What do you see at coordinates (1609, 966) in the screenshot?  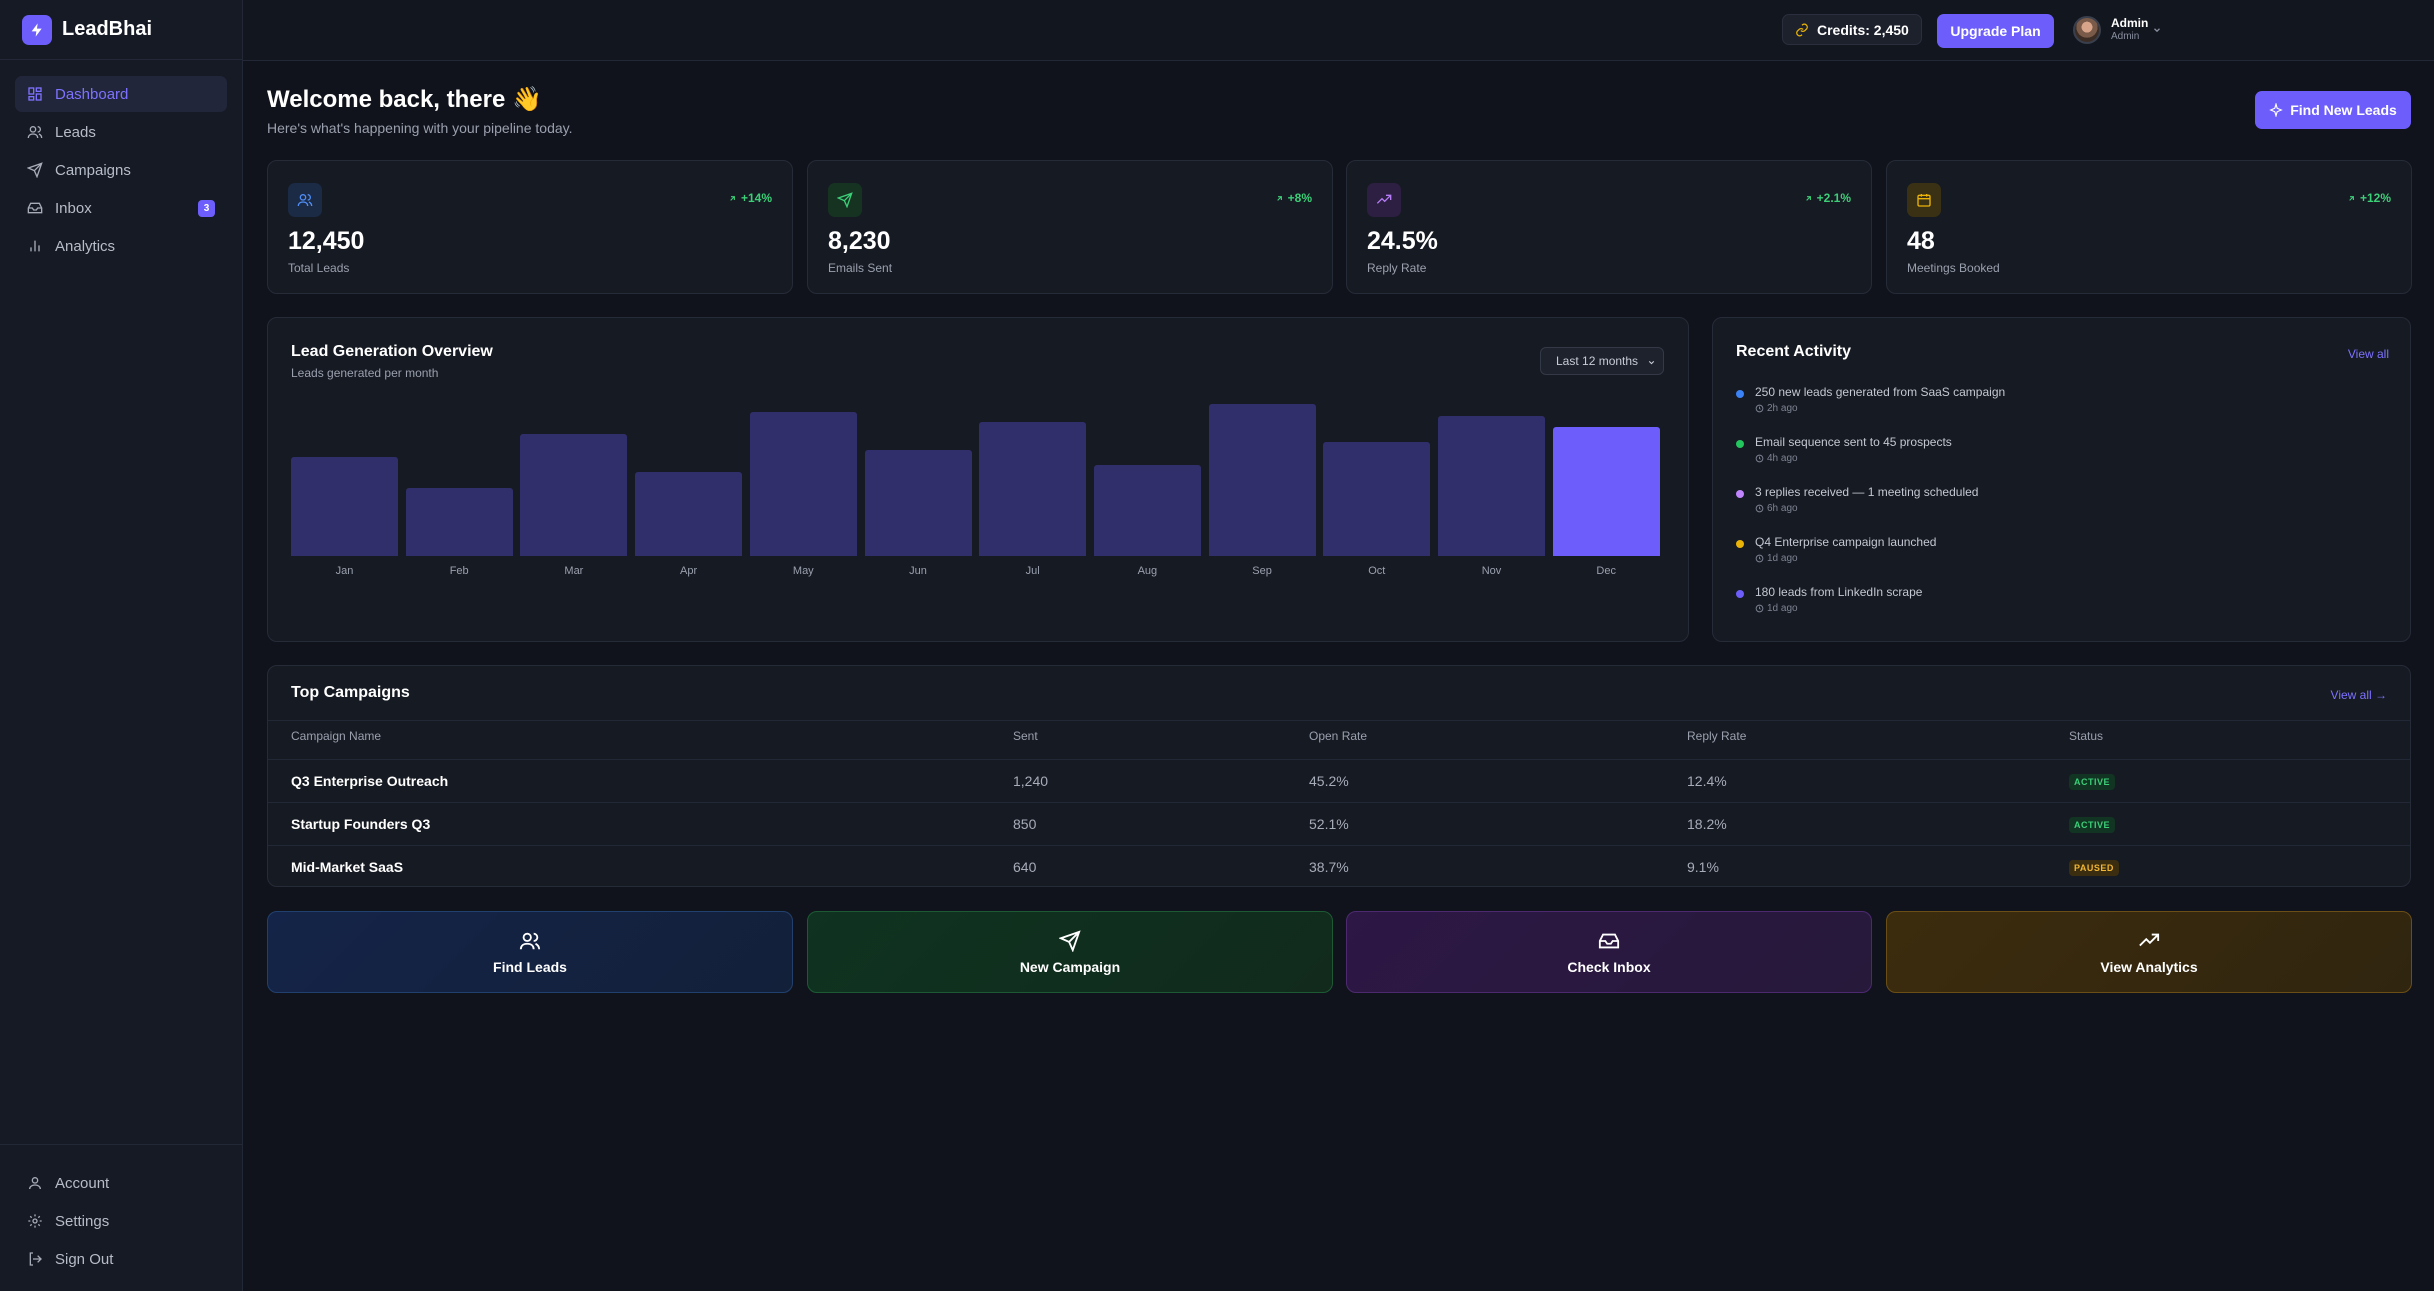 I see `action-label: Check Inbox` at bounding box center [1609, 966].